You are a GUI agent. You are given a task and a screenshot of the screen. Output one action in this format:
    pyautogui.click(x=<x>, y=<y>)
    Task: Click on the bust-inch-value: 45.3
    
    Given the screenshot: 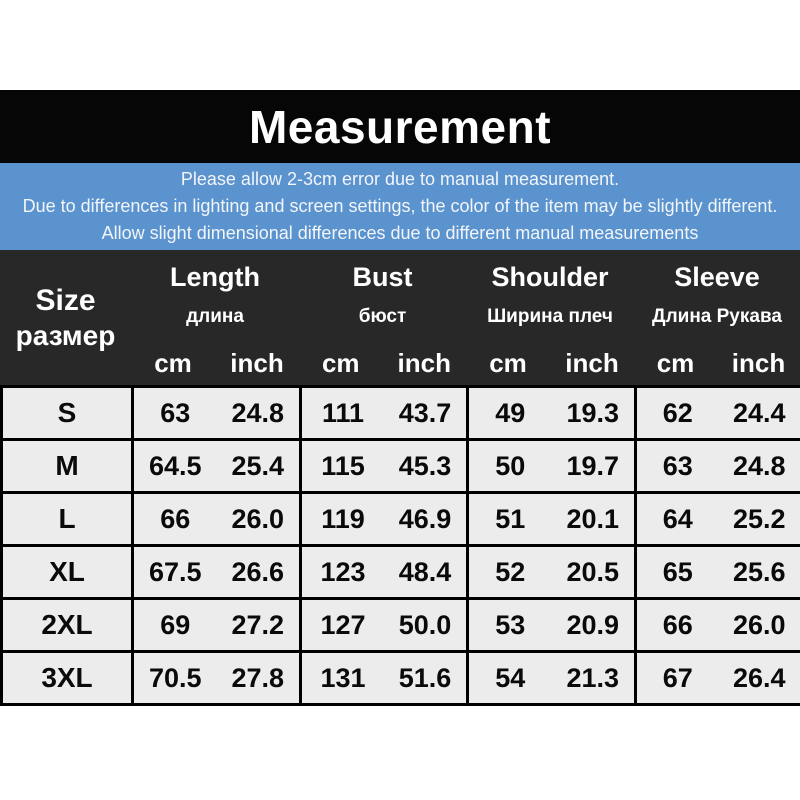 What is the action you would take?
    pyautogui.click(x=425, y=465)
    